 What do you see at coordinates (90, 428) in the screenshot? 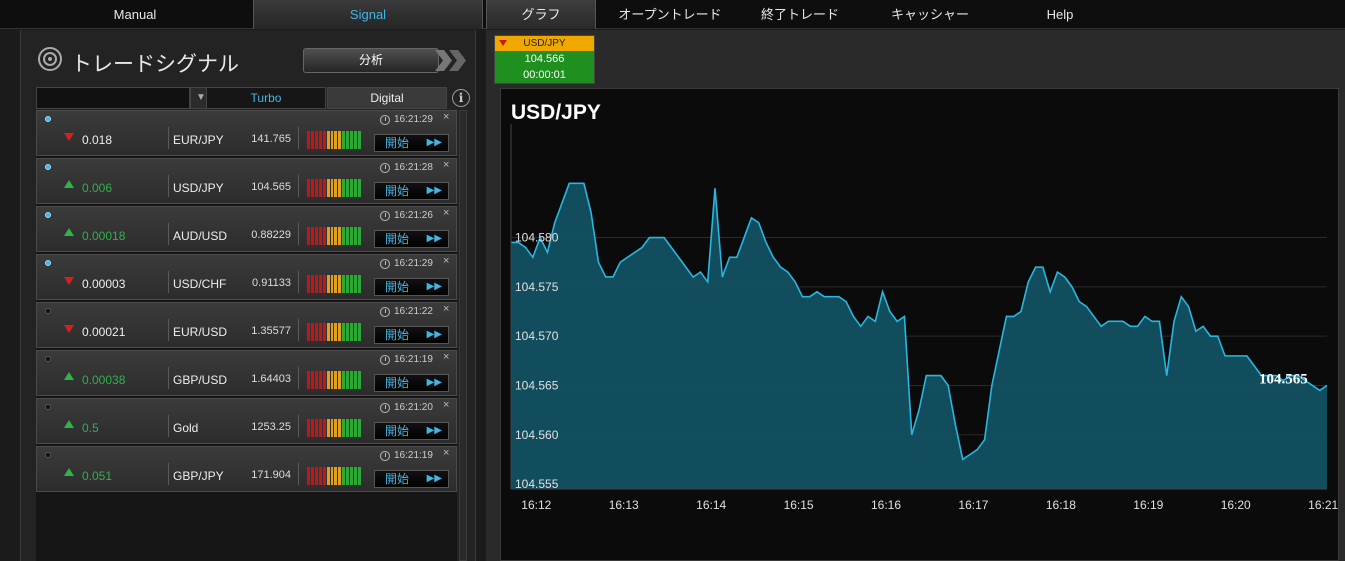
I see `signal-change: 0.5` at bounding box center [90, 428].